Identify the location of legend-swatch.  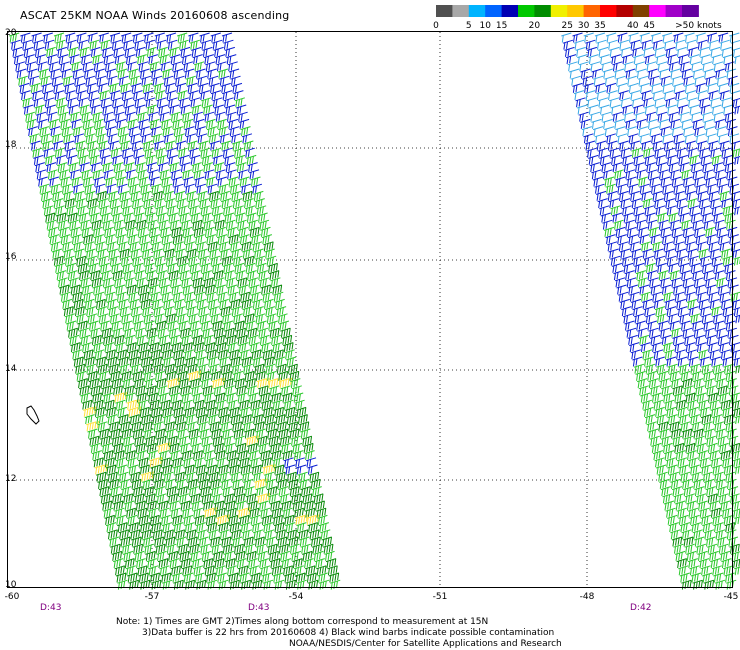
(526, 11).